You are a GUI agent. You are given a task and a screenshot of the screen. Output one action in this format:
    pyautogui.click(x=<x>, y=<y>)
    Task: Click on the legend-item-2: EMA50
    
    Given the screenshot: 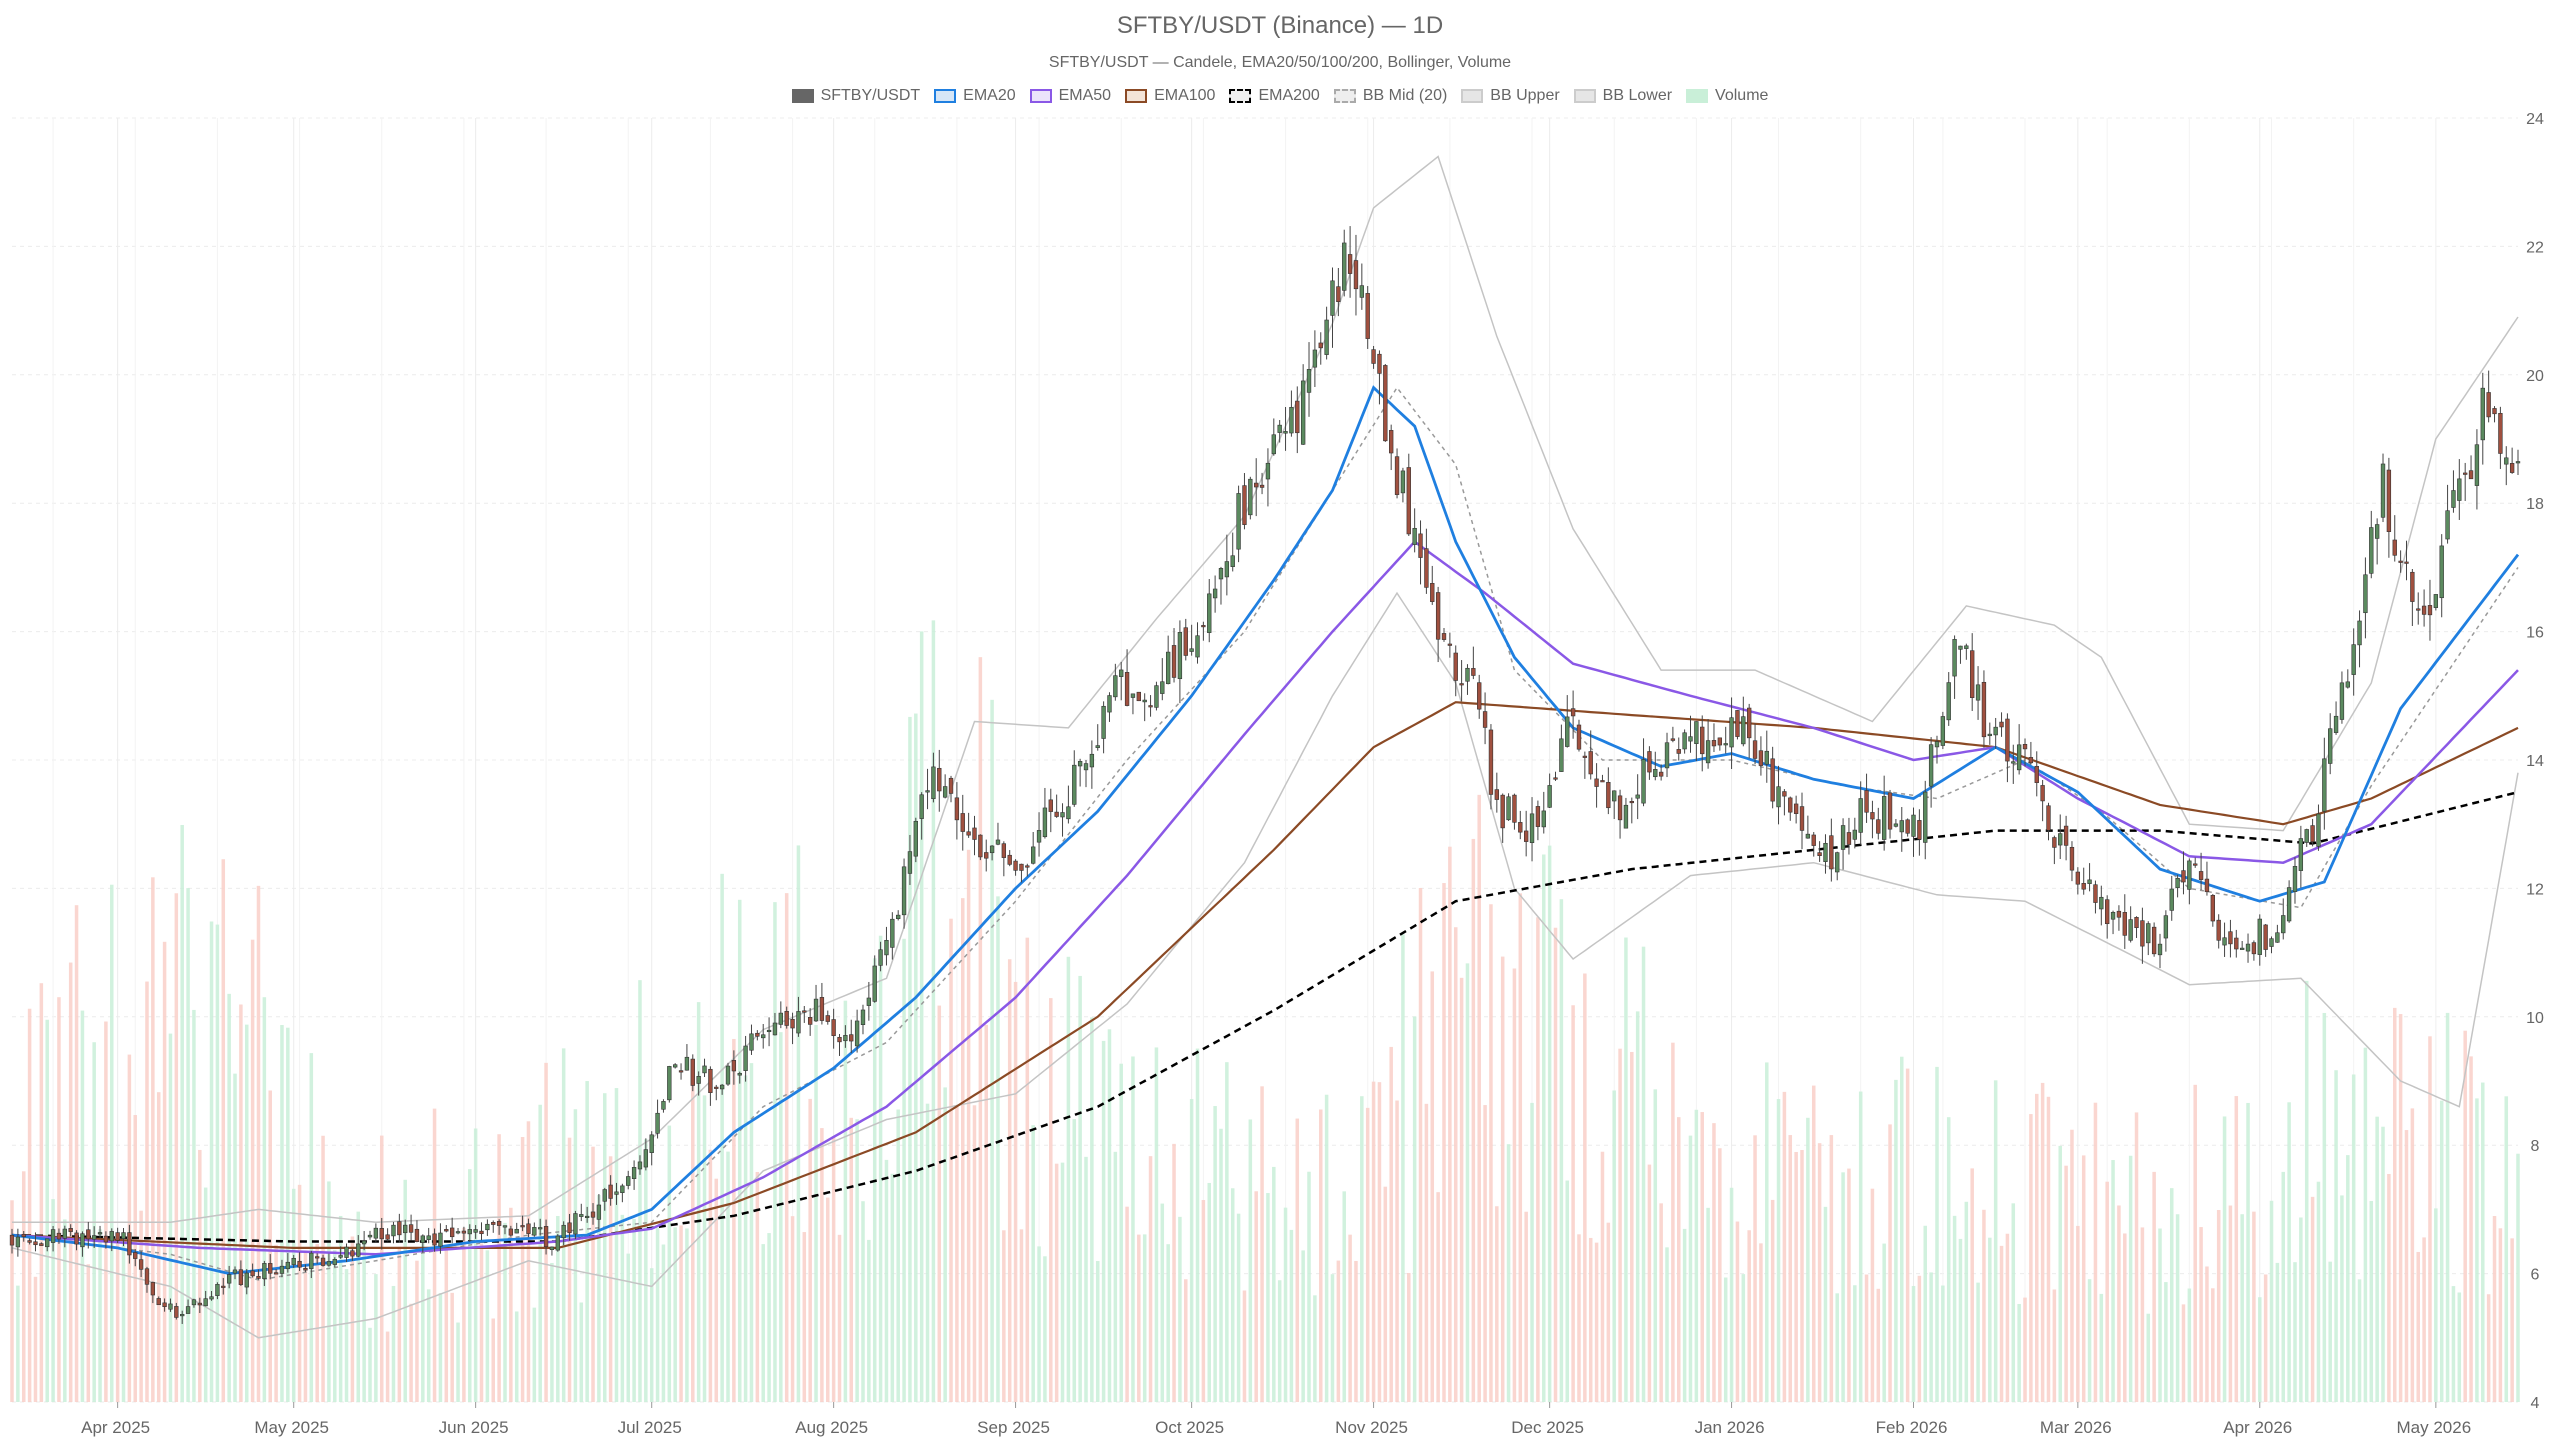 What is the action you would take?
    pyautogui.click(x=1070, y=96)
    